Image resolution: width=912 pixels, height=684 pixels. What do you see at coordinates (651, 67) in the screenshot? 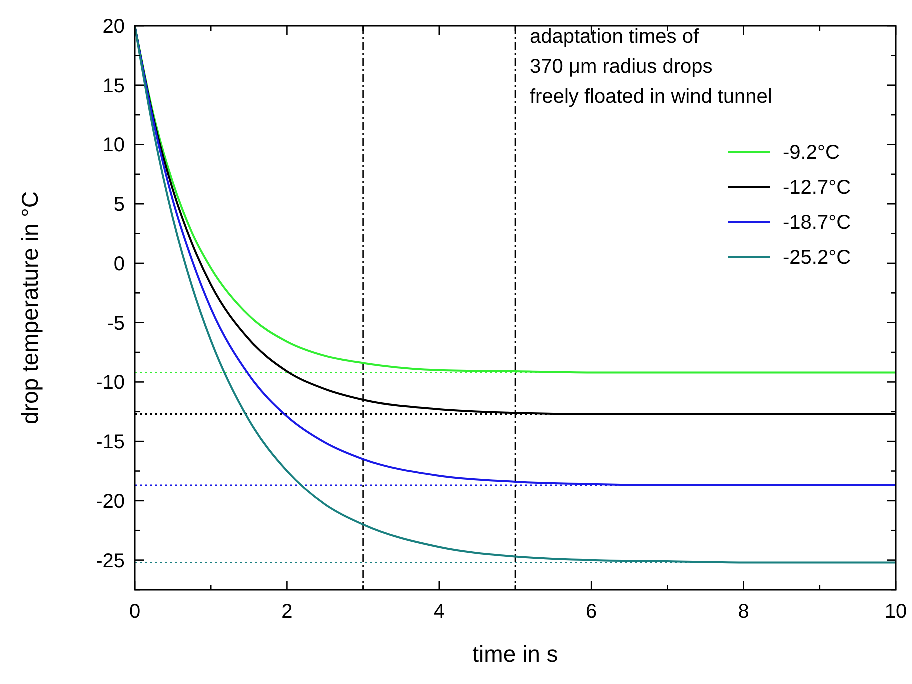
I see `legend-title: adaptation times of 370 μm radius drops freely floated in wind tunnel` at bounding box center [651, 67].